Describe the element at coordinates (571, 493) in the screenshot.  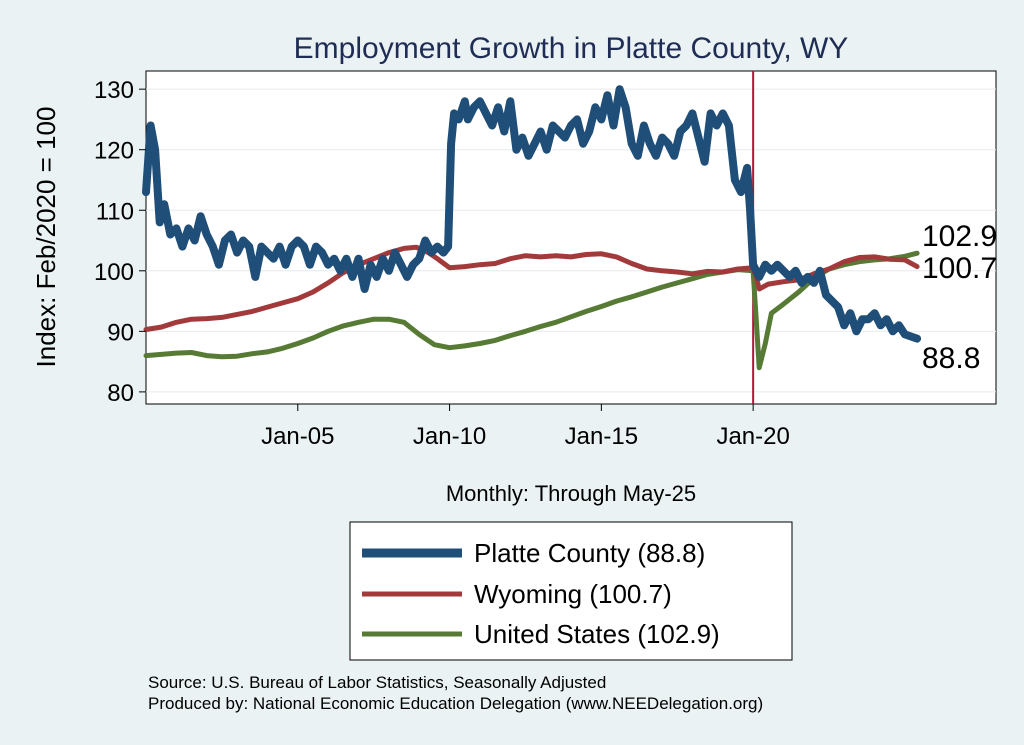
I see `x-axis-label: Monthly: Through May-25` at that location.